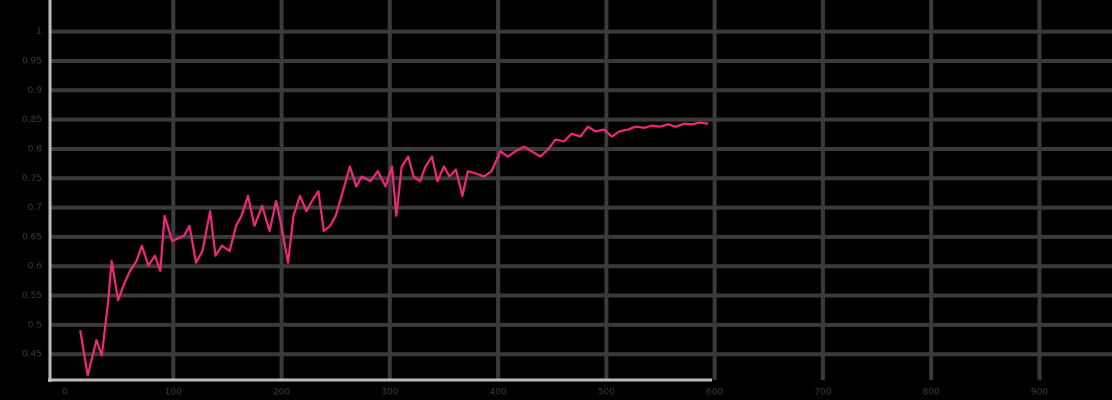 Image resolution: width=1112 pixels, height=400 pixels. What do you see at coordinates (35, 208) in the screenshot?
I see `y-tick-label: 0.7` at bounding box center [35, 208].